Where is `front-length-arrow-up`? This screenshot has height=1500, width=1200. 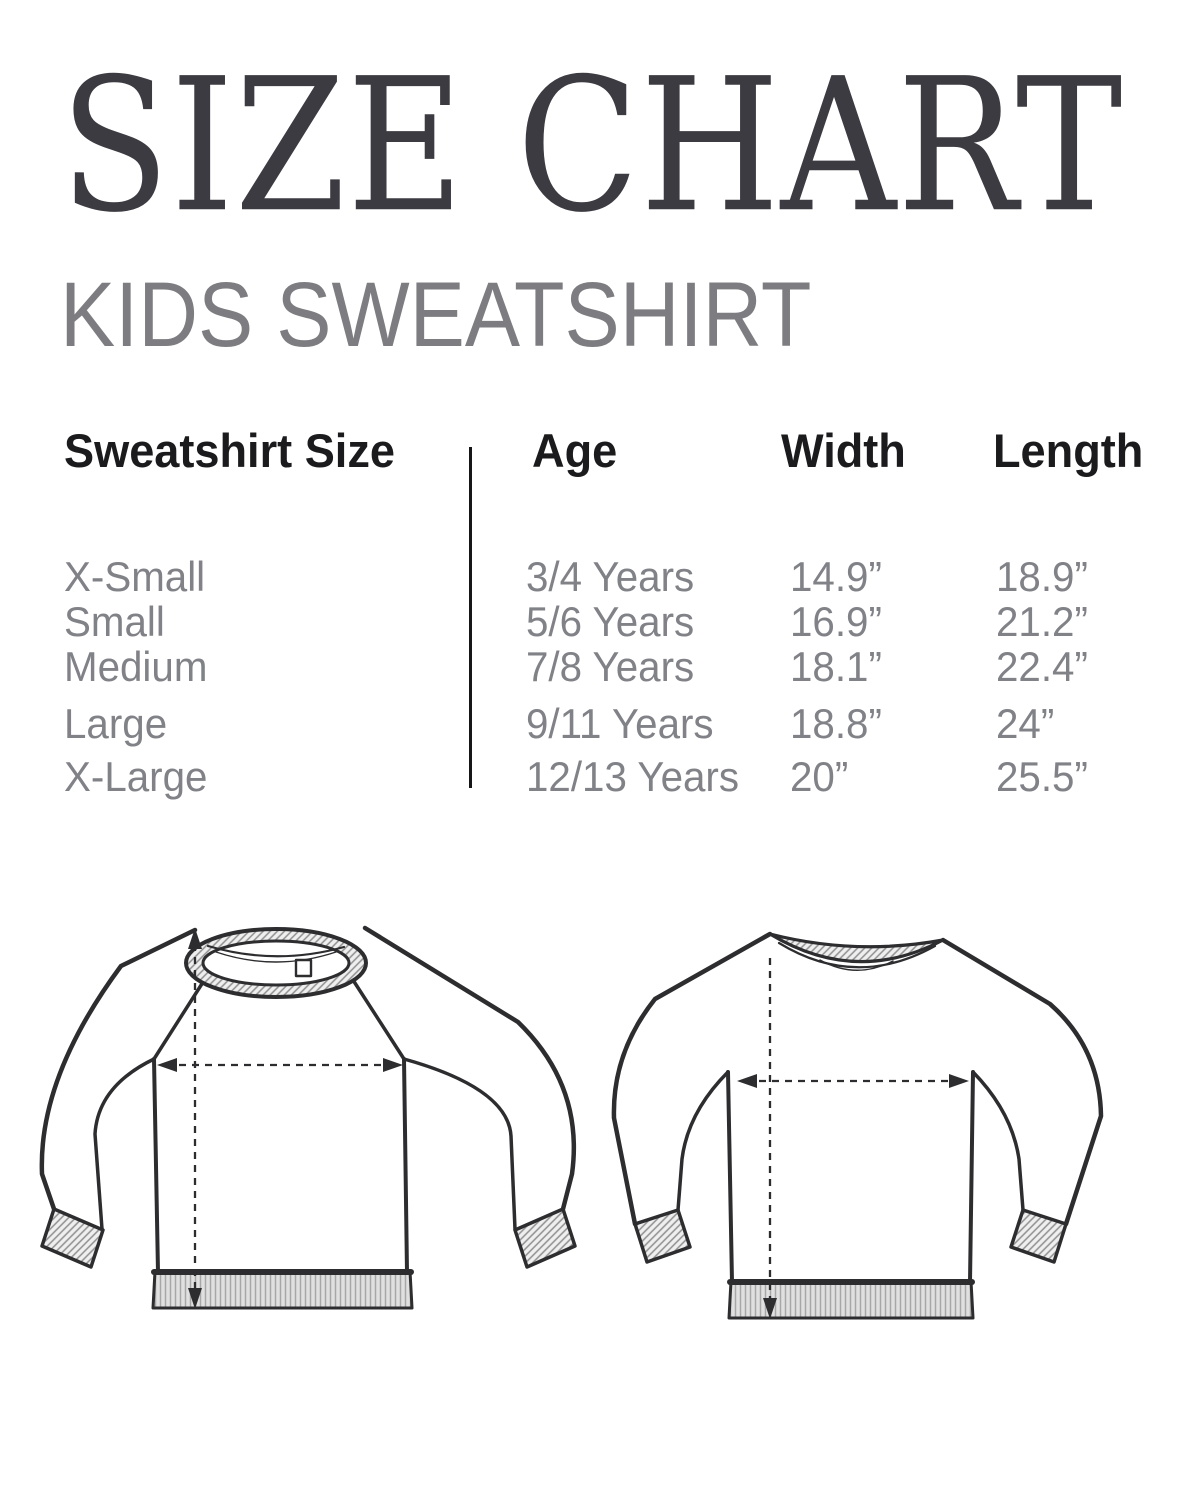 front-length-arrow-up is located at coordinates (195, 938).